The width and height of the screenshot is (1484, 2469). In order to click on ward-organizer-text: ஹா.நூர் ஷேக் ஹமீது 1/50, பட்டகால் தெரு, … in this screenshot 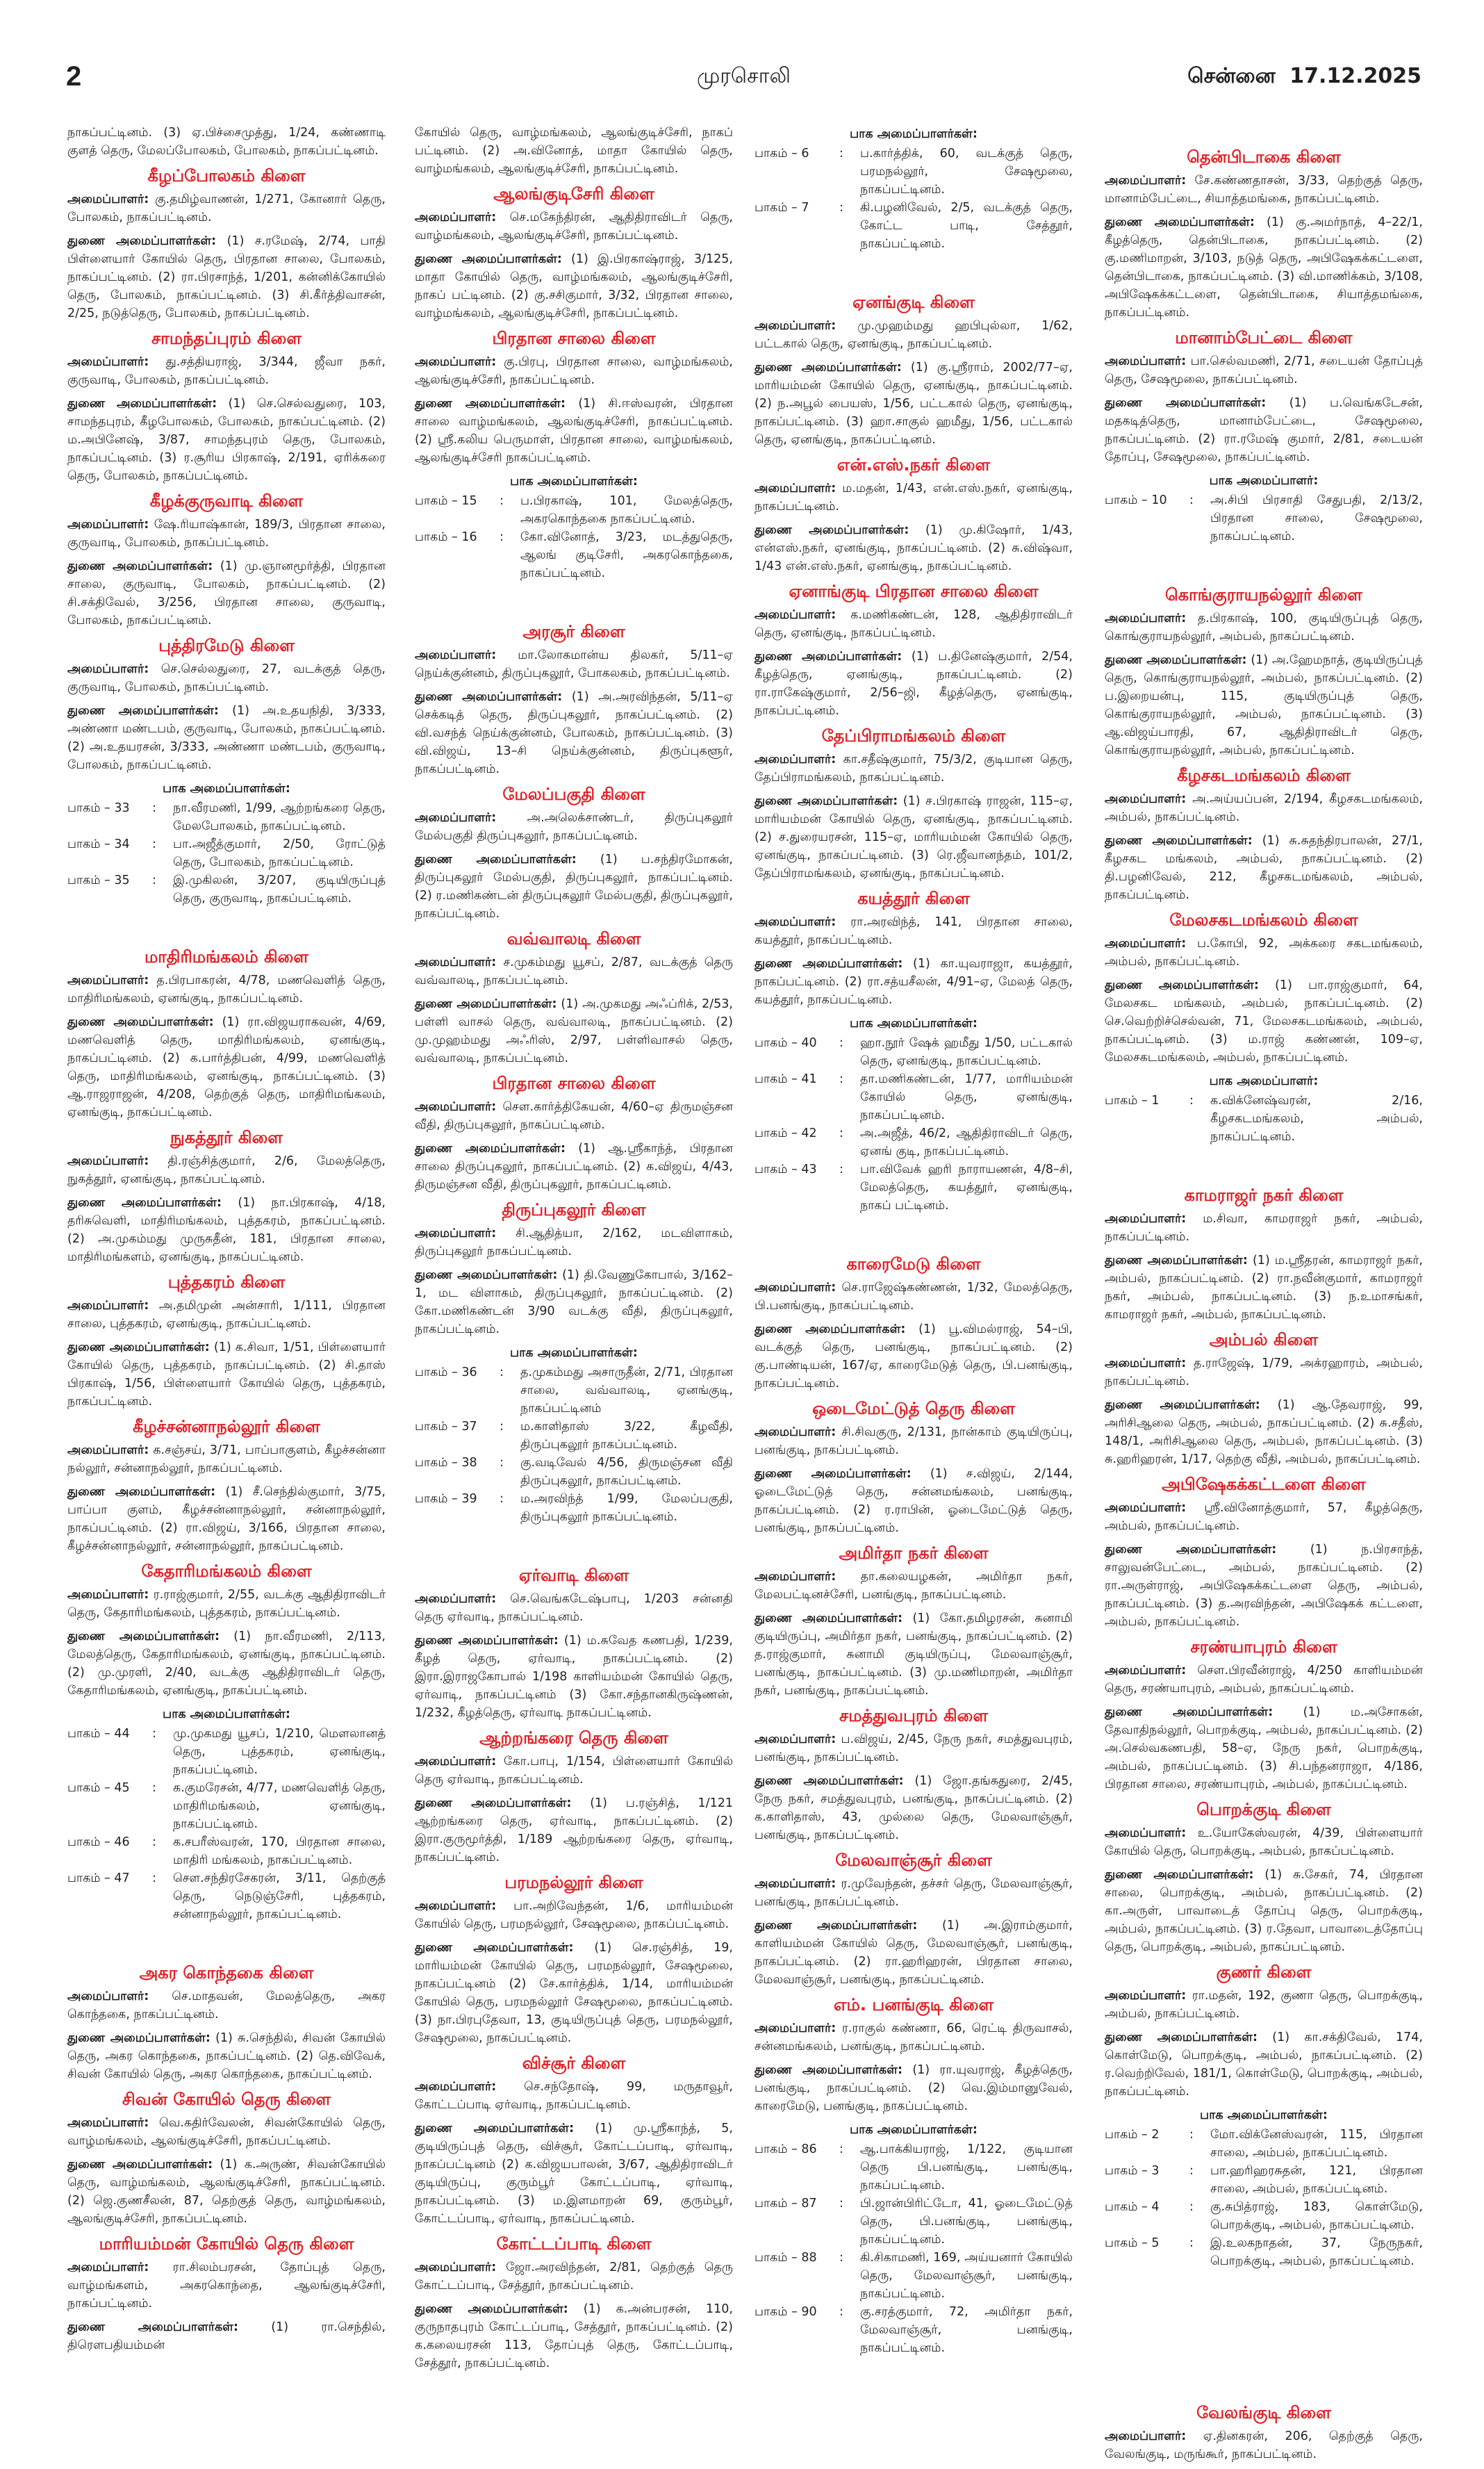, I will do `click(967, 1052)`.